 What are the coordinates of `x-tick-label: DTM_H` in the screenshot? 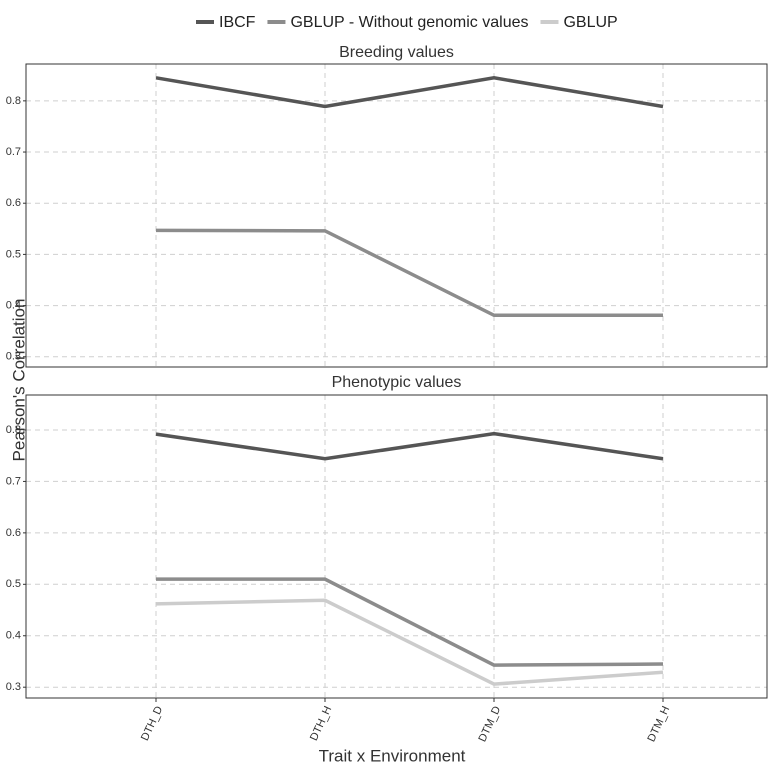 It's located at (658, 723).